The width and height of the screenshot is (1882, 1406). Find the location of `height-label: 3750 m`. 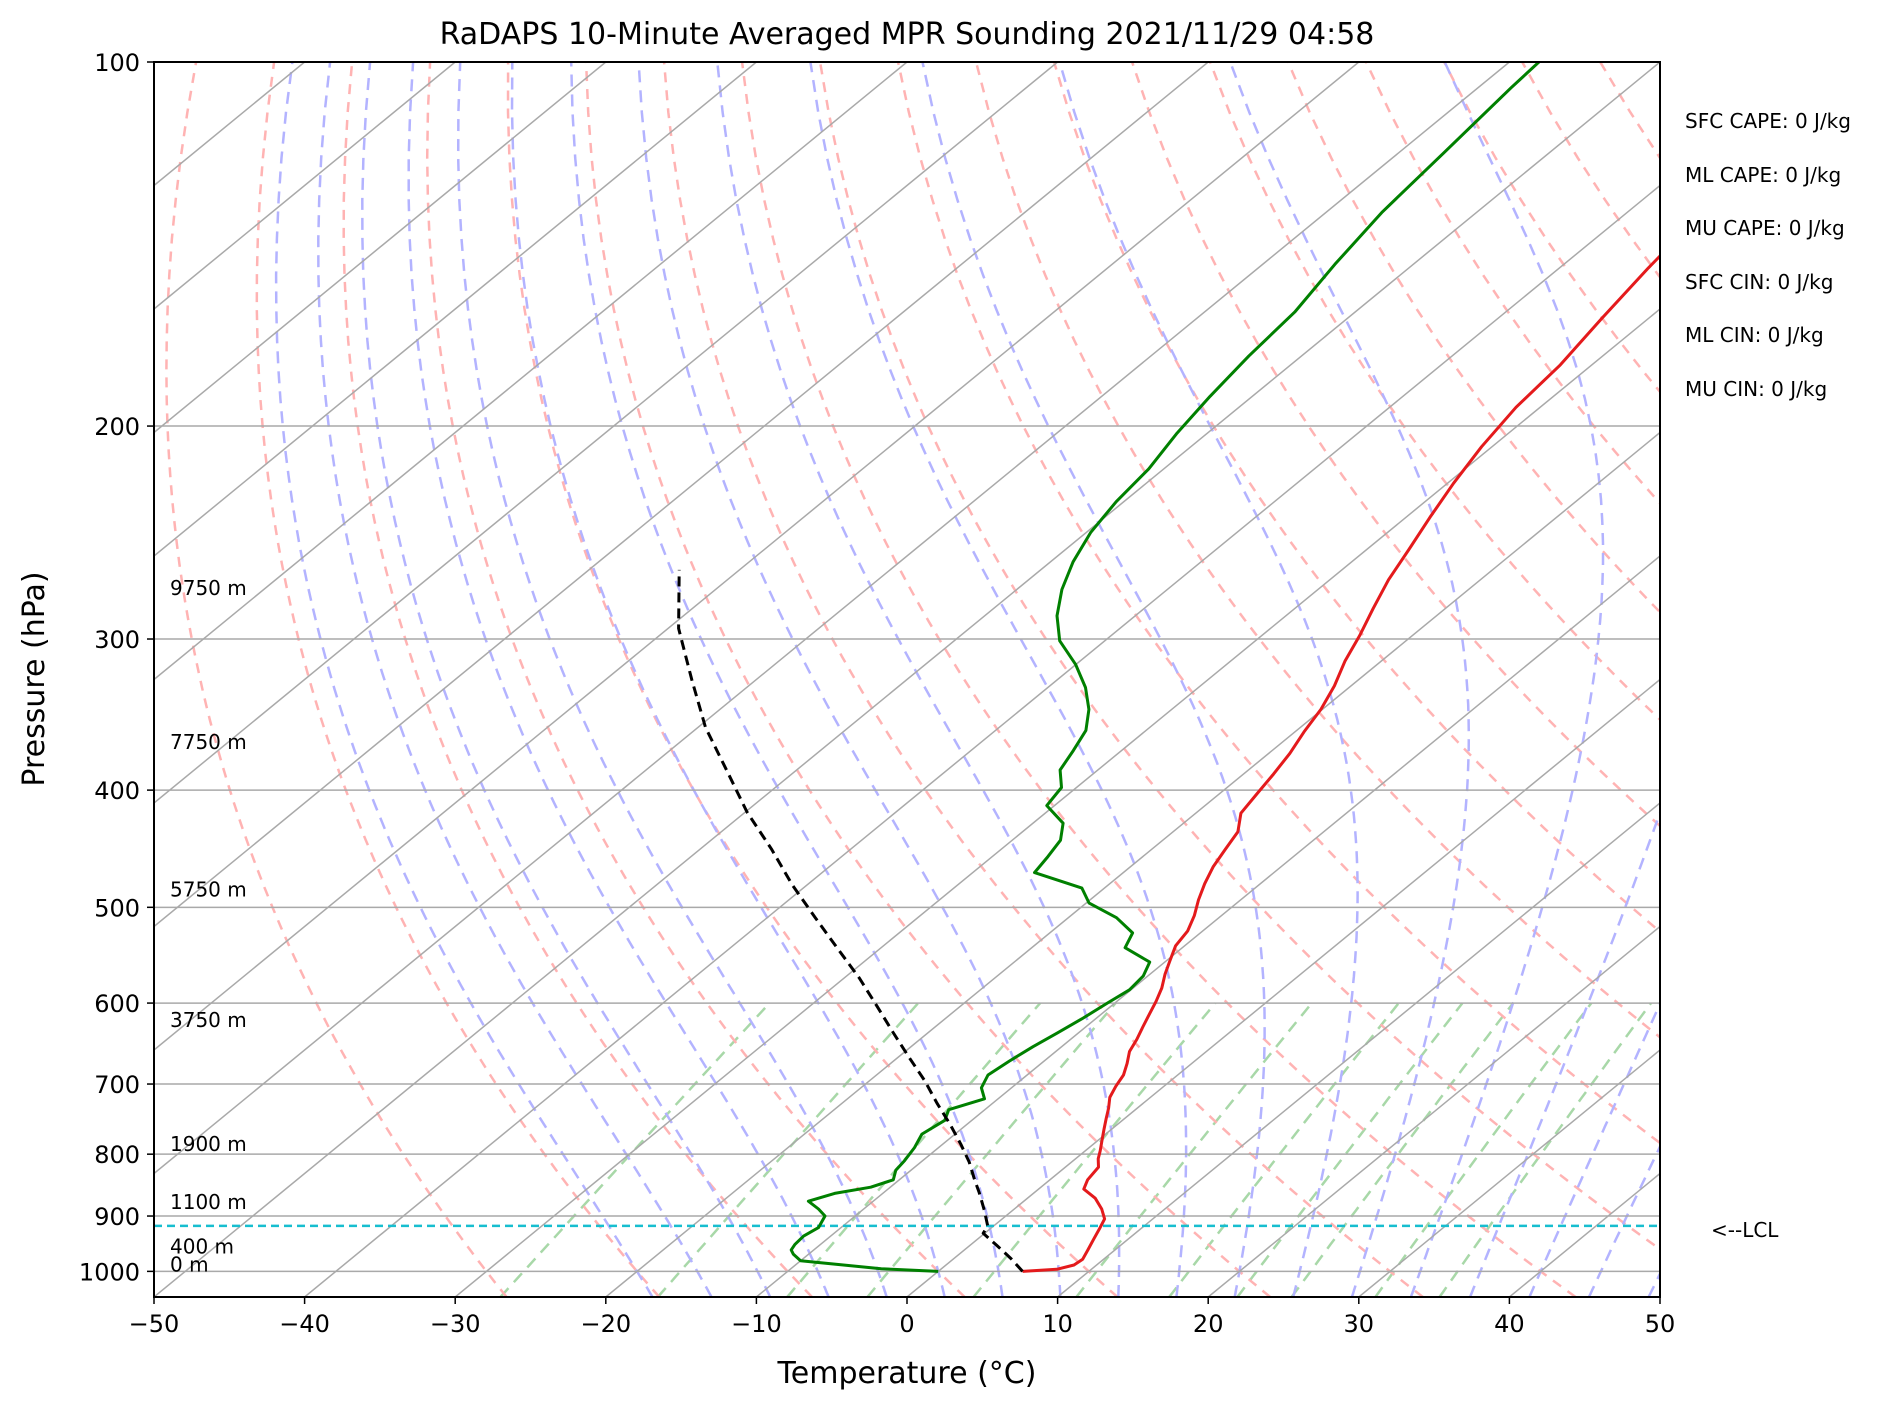

height-label: 3750 m is located at coordinates (208, 1020).